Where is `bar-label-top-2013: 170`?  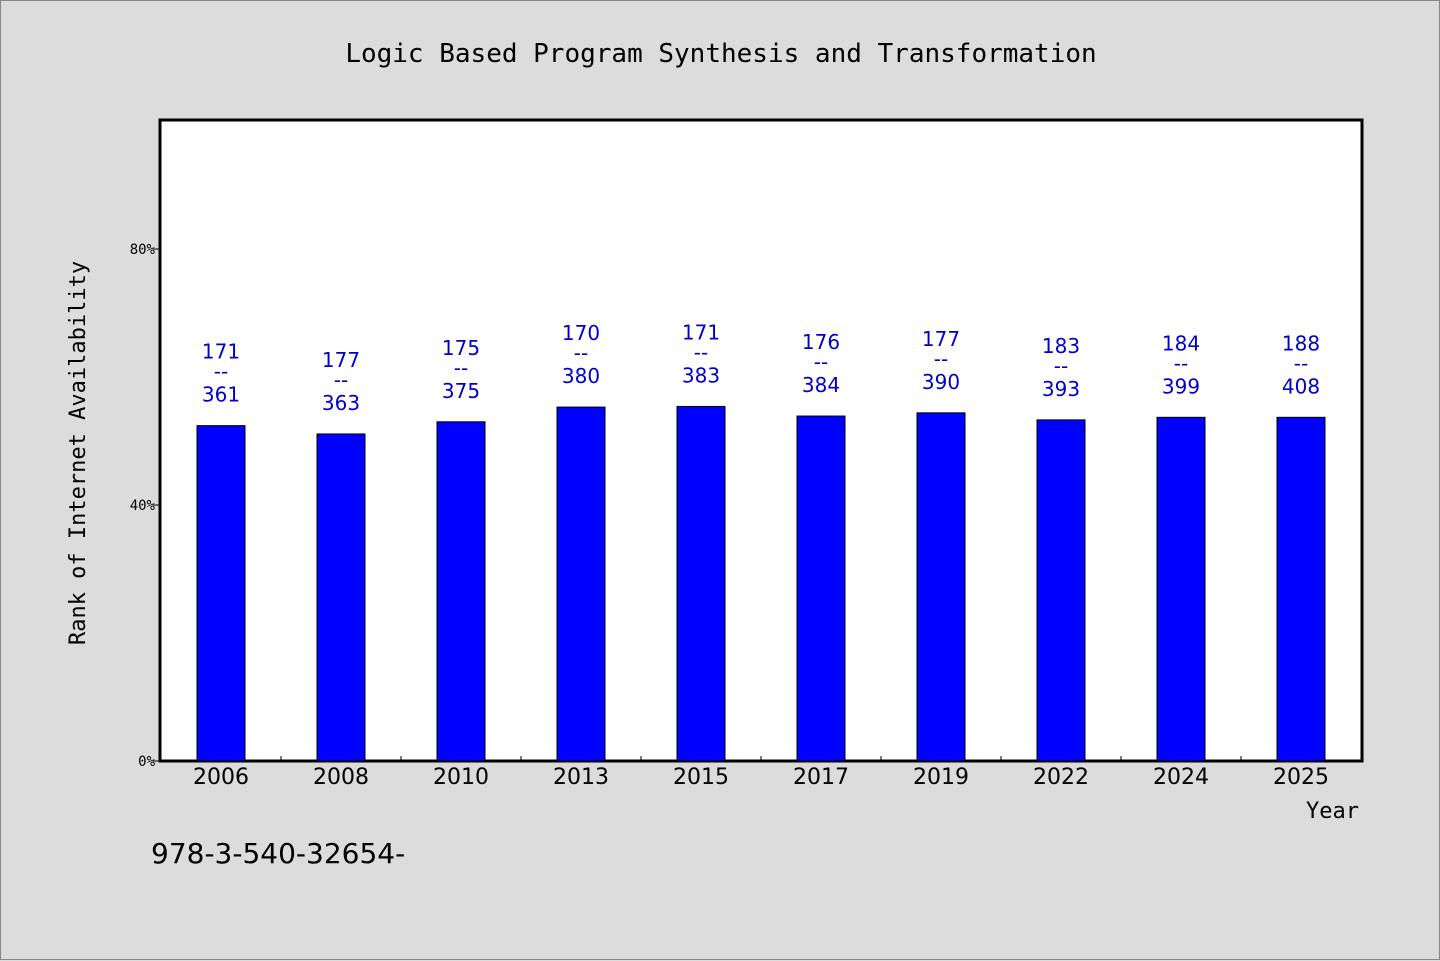 bar-label-top-2013: 170 is located at coordinates (581, 333).